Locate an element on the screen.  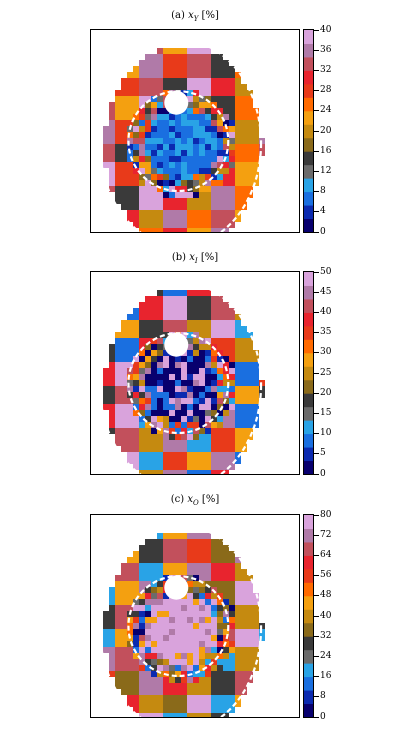
panel-b-title-main: (b) is located at coordinates (180, 257).